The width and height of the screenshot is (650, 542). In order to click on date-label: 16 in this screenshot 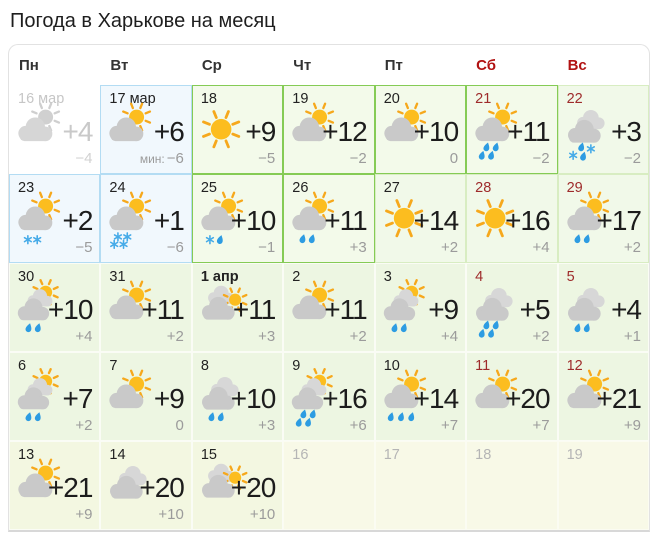, I will do `click(300, 455)`.